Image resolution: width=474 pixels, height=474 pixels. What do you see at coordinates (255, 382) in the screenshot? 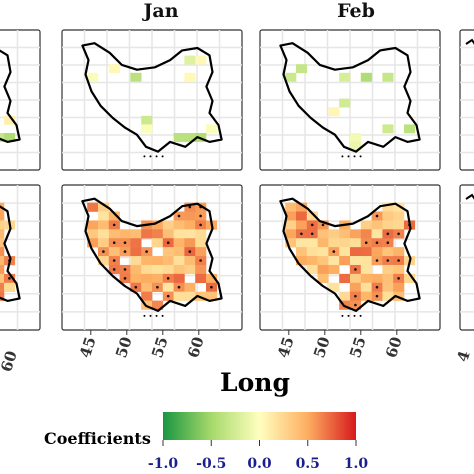
I see `x-axis-title: Long` at bounding box center [255, 382].